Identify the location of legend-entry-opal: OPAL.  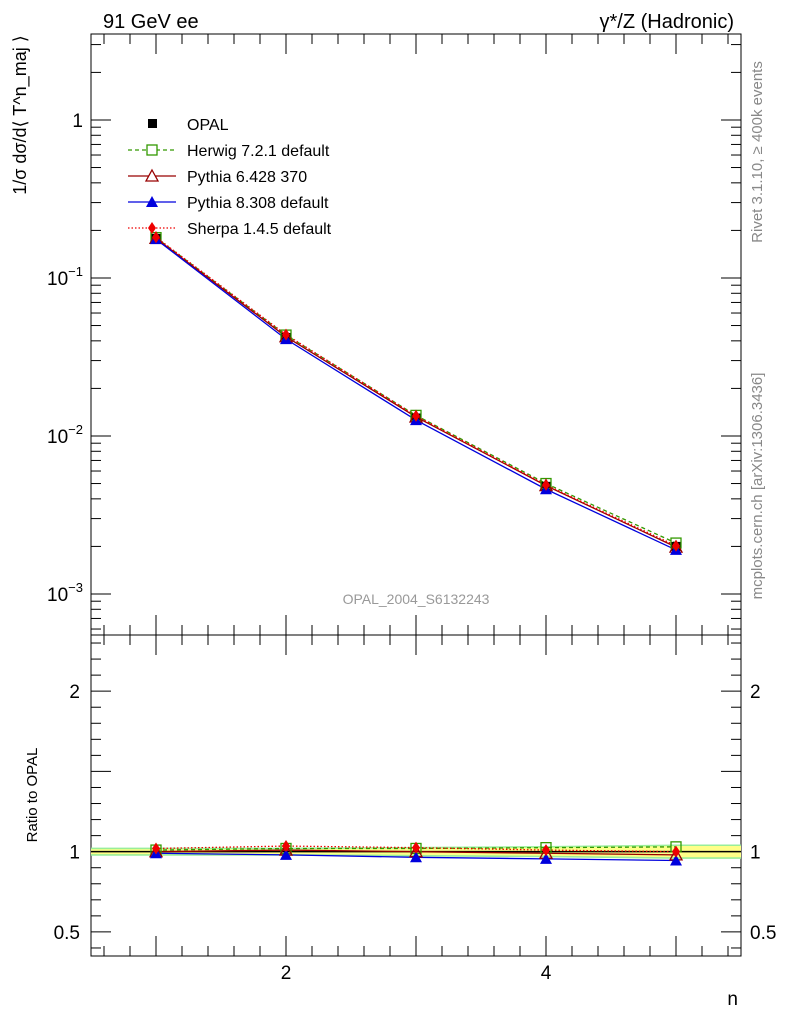
(188, 125).